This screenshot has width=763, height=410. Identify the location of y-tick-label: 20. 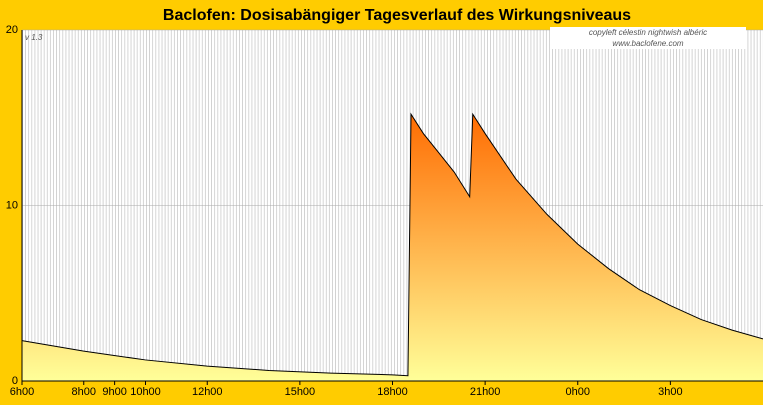
(12, 30).